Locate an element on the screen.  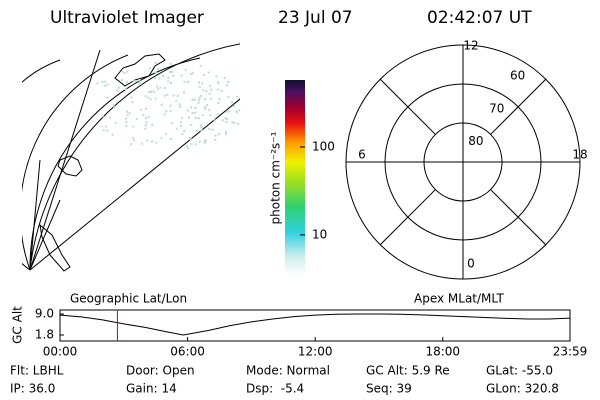
y-axis-label: GC Alt is located at coordinates (18, 325).